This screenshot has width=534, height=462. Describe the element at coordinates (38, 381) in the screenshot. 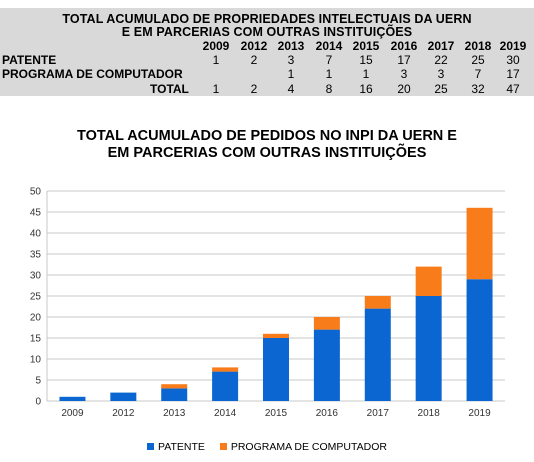

I see `y-tick-label: 5` at that location.